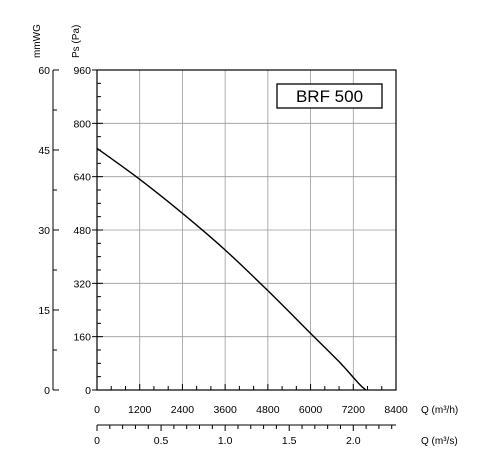 The height and width of the screenshot is (467, 485). Describe the element at coordinates (353, 441) in the screenshot. I see `x2-tick-label: 2.0` at that location.